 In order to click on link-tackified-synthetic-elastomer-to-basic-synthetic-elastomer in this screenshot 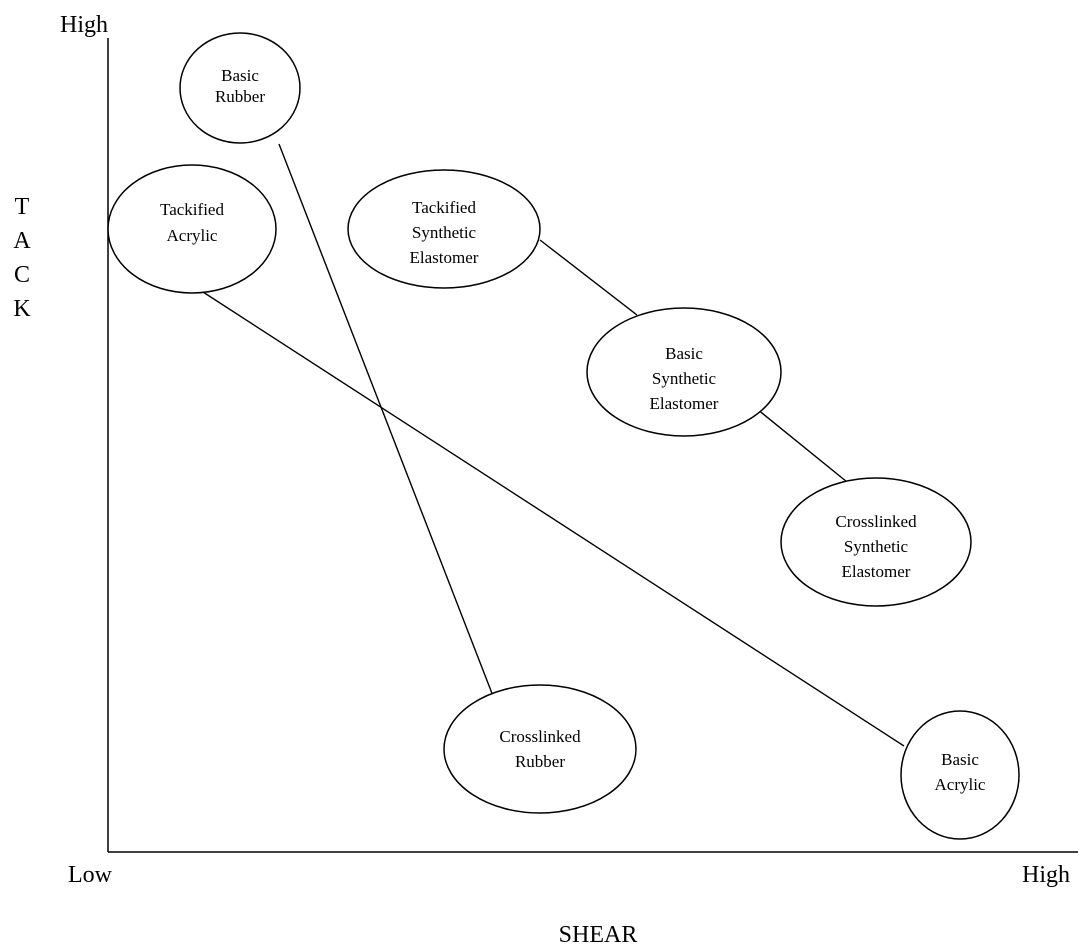, I will do `click(588, 277)`.